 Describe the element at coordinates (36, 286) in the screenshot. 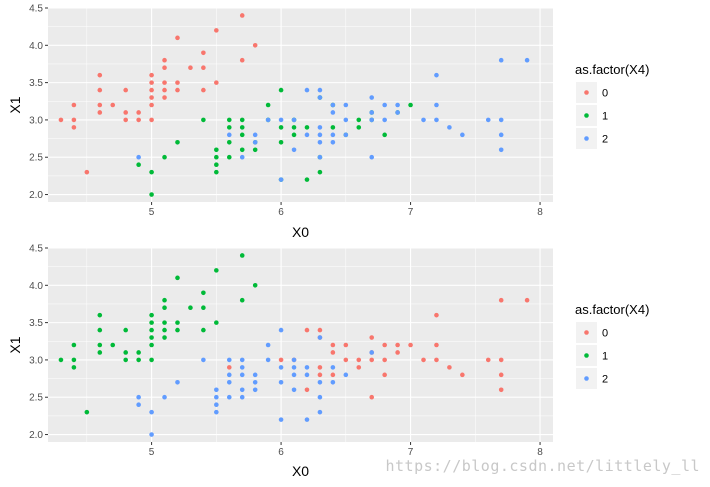

I see `y-tick-label: 4.0` at that location.